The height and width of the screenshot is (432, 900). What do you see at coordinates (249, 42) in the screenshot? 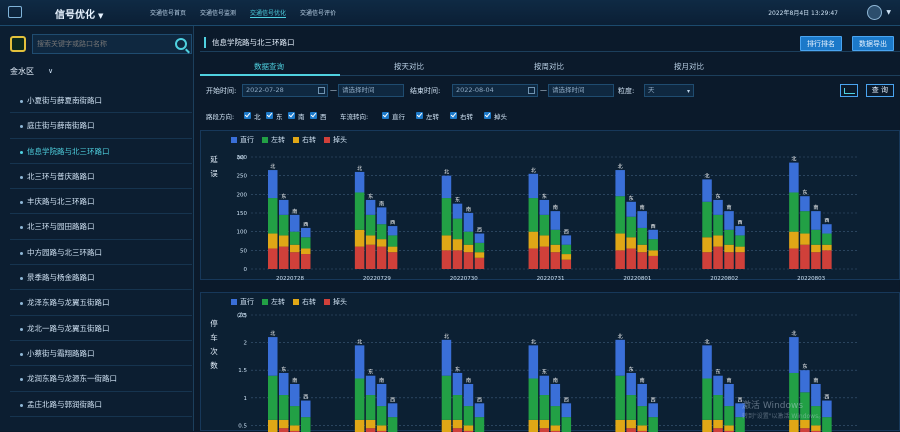
I see `page-title: 信息学院路与北三环路口` at bounding box center [249, 42].